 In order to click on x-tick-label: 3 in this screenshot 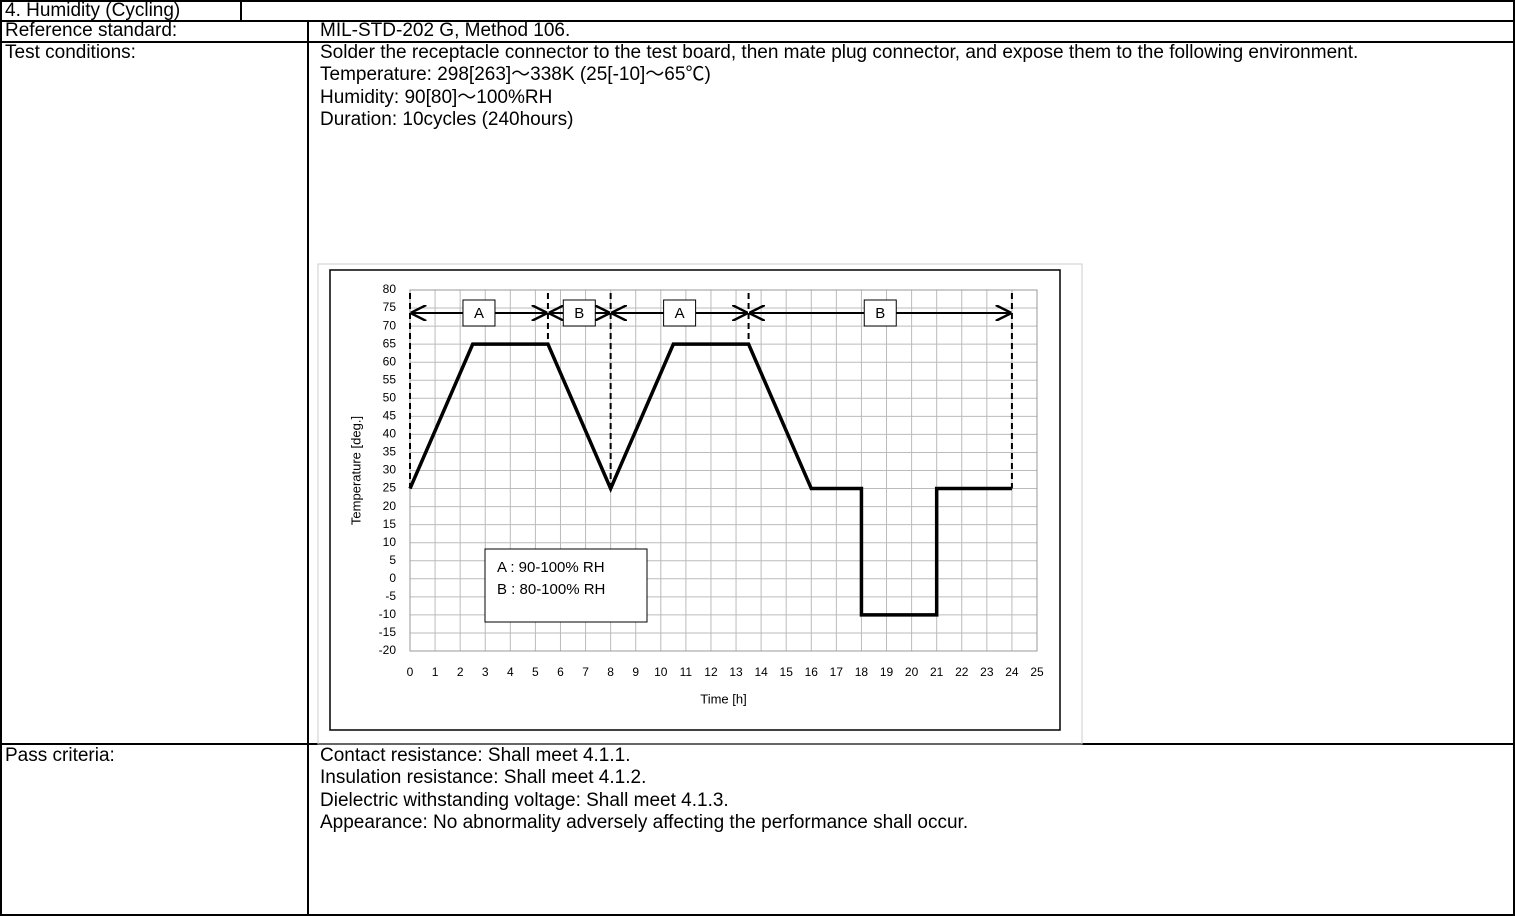, I will do `click(485, 672)`.